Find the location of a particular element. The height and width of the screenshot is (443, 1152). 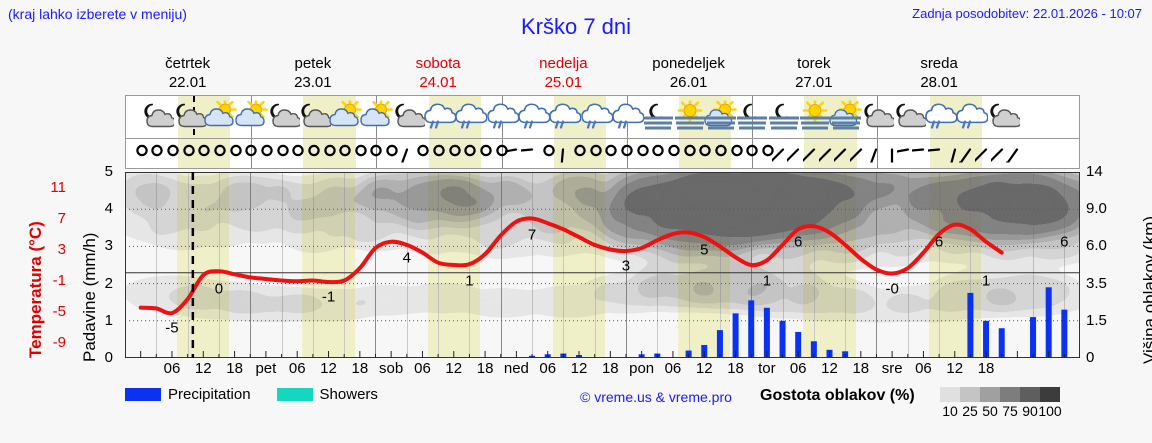

x-axis-label: pet is located at coordinates (266, 368).